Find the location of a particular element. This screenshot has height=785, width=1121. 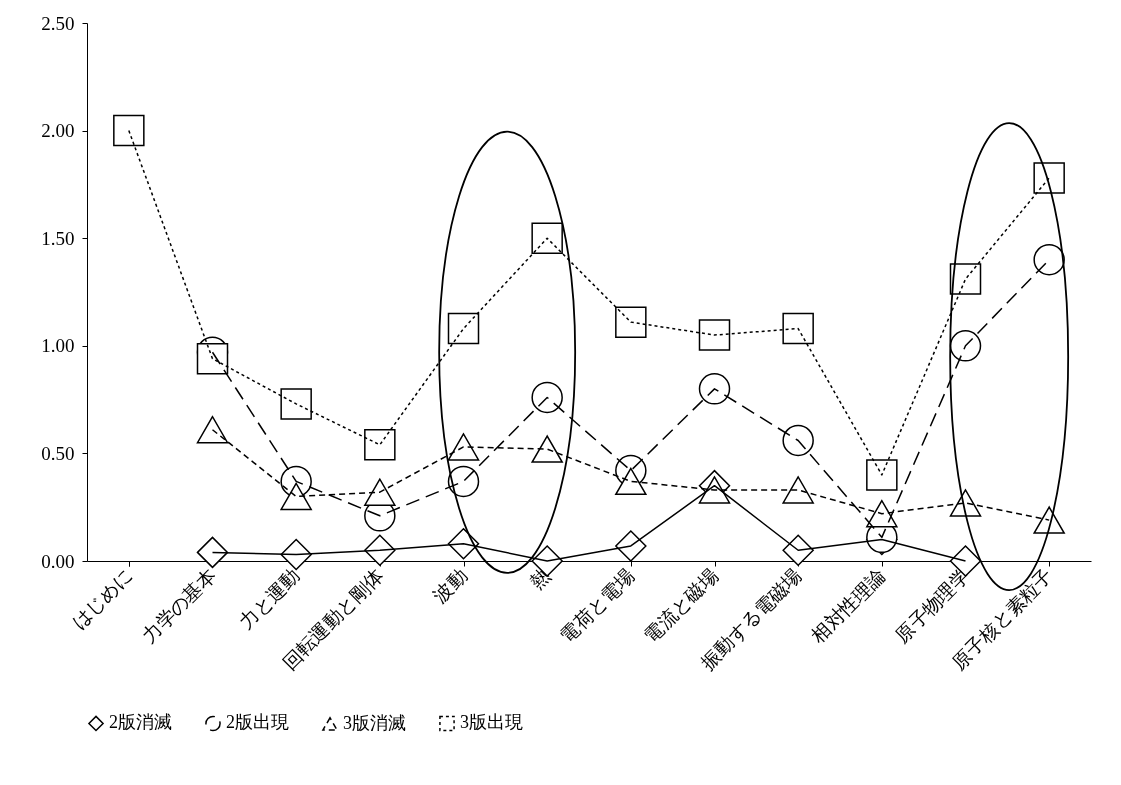

y-tick-label: 0.50 is located at coordinates (58, 453).